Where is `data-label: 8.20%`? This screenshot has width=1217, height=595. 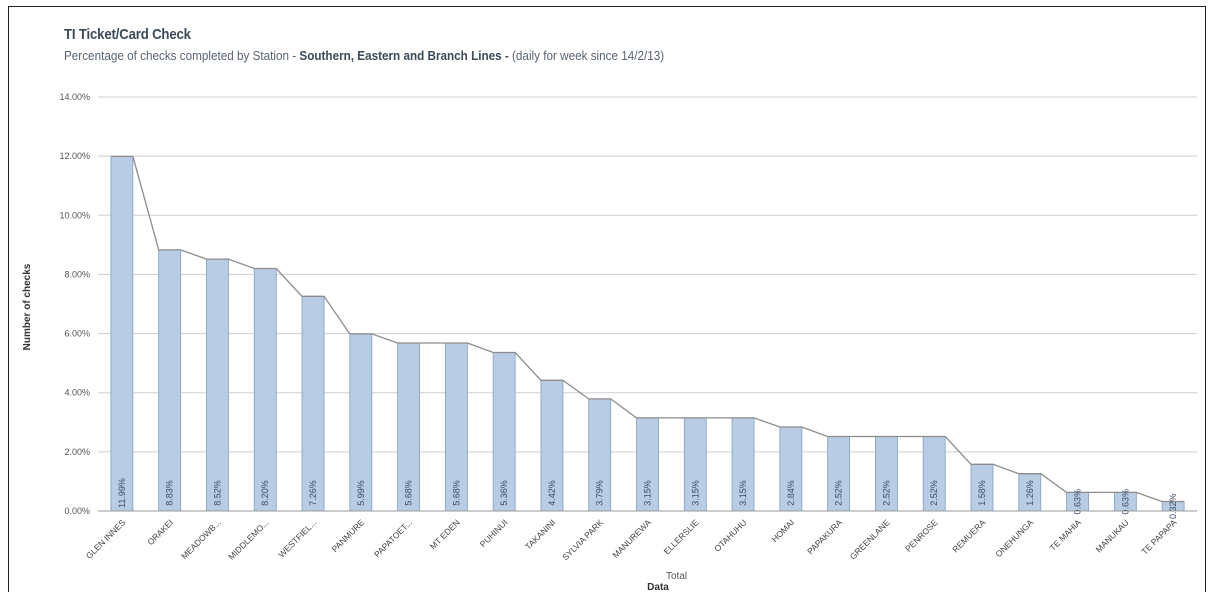 data-label: 8.20% is located at coordinates (265, 493).